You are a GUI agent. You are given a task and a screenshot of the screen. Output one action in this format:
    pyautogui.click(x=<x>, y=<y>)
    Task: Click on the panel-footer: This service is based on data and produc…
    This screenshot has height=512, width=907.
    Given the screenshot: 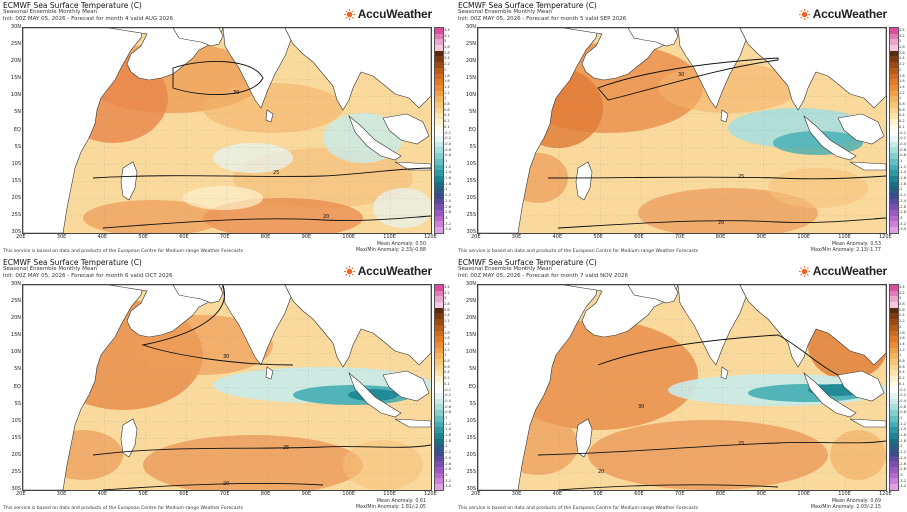 What is the action you would take?
    pyautogui.click(x=226, y=505)
    